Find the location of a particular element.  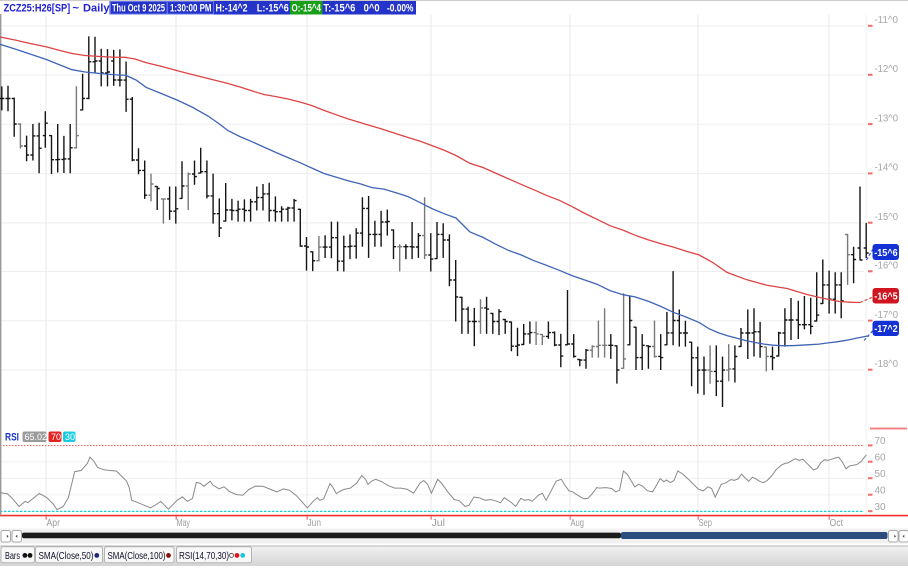

svg-text: -12^0 is located at coordinates (887, 69).